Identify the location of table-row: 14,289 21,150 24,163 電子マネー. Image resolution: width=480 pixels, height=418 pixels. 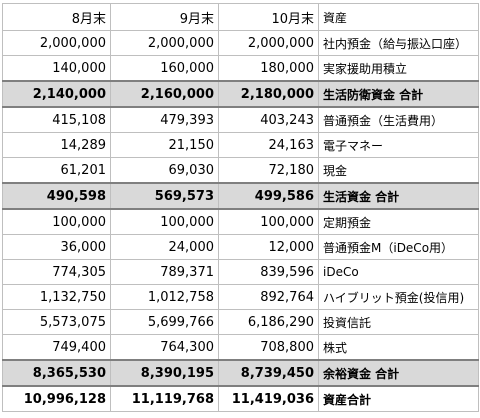
(240, 145).